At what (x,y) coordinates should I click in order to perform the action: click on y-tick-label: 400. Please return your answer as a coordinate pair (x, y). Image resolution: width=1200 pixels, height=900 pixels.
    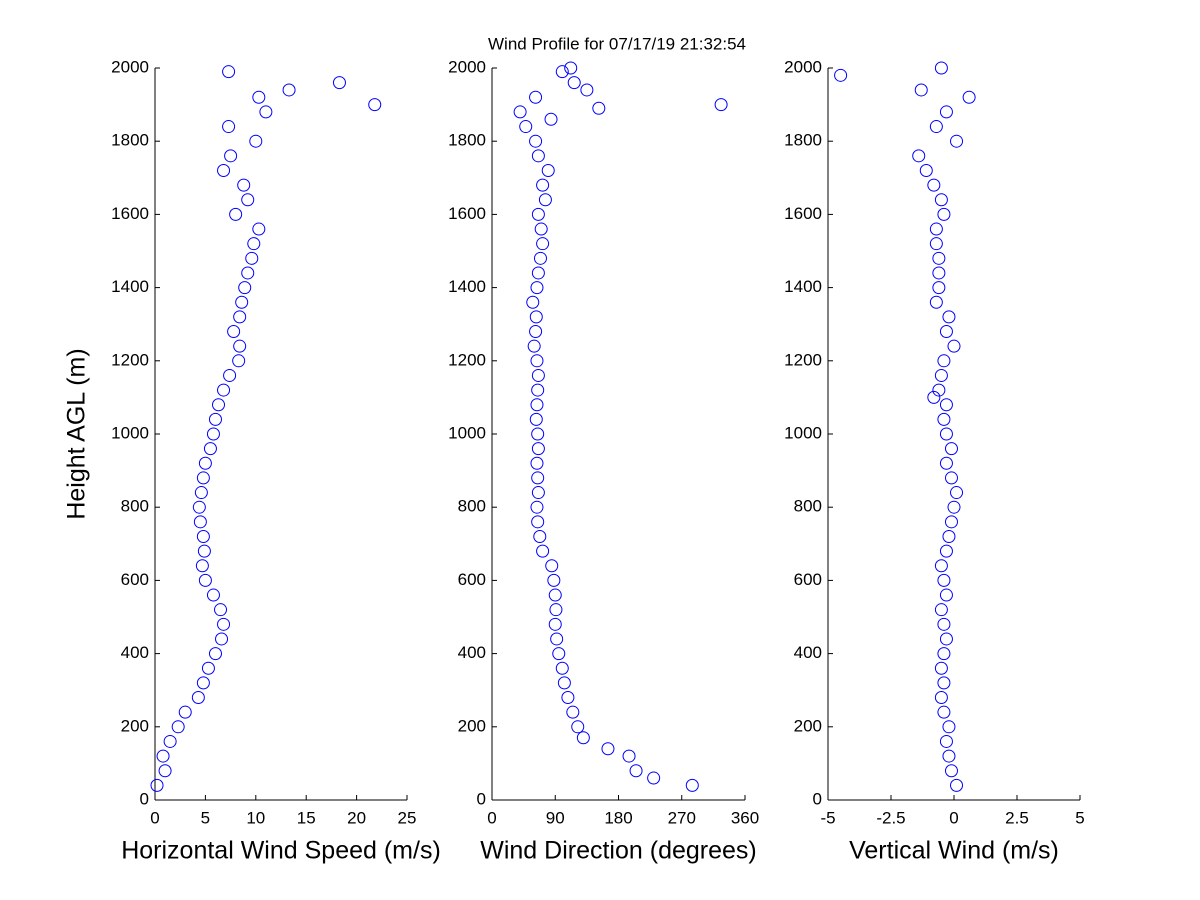
    Looking at the image, I should click on (135, 652).